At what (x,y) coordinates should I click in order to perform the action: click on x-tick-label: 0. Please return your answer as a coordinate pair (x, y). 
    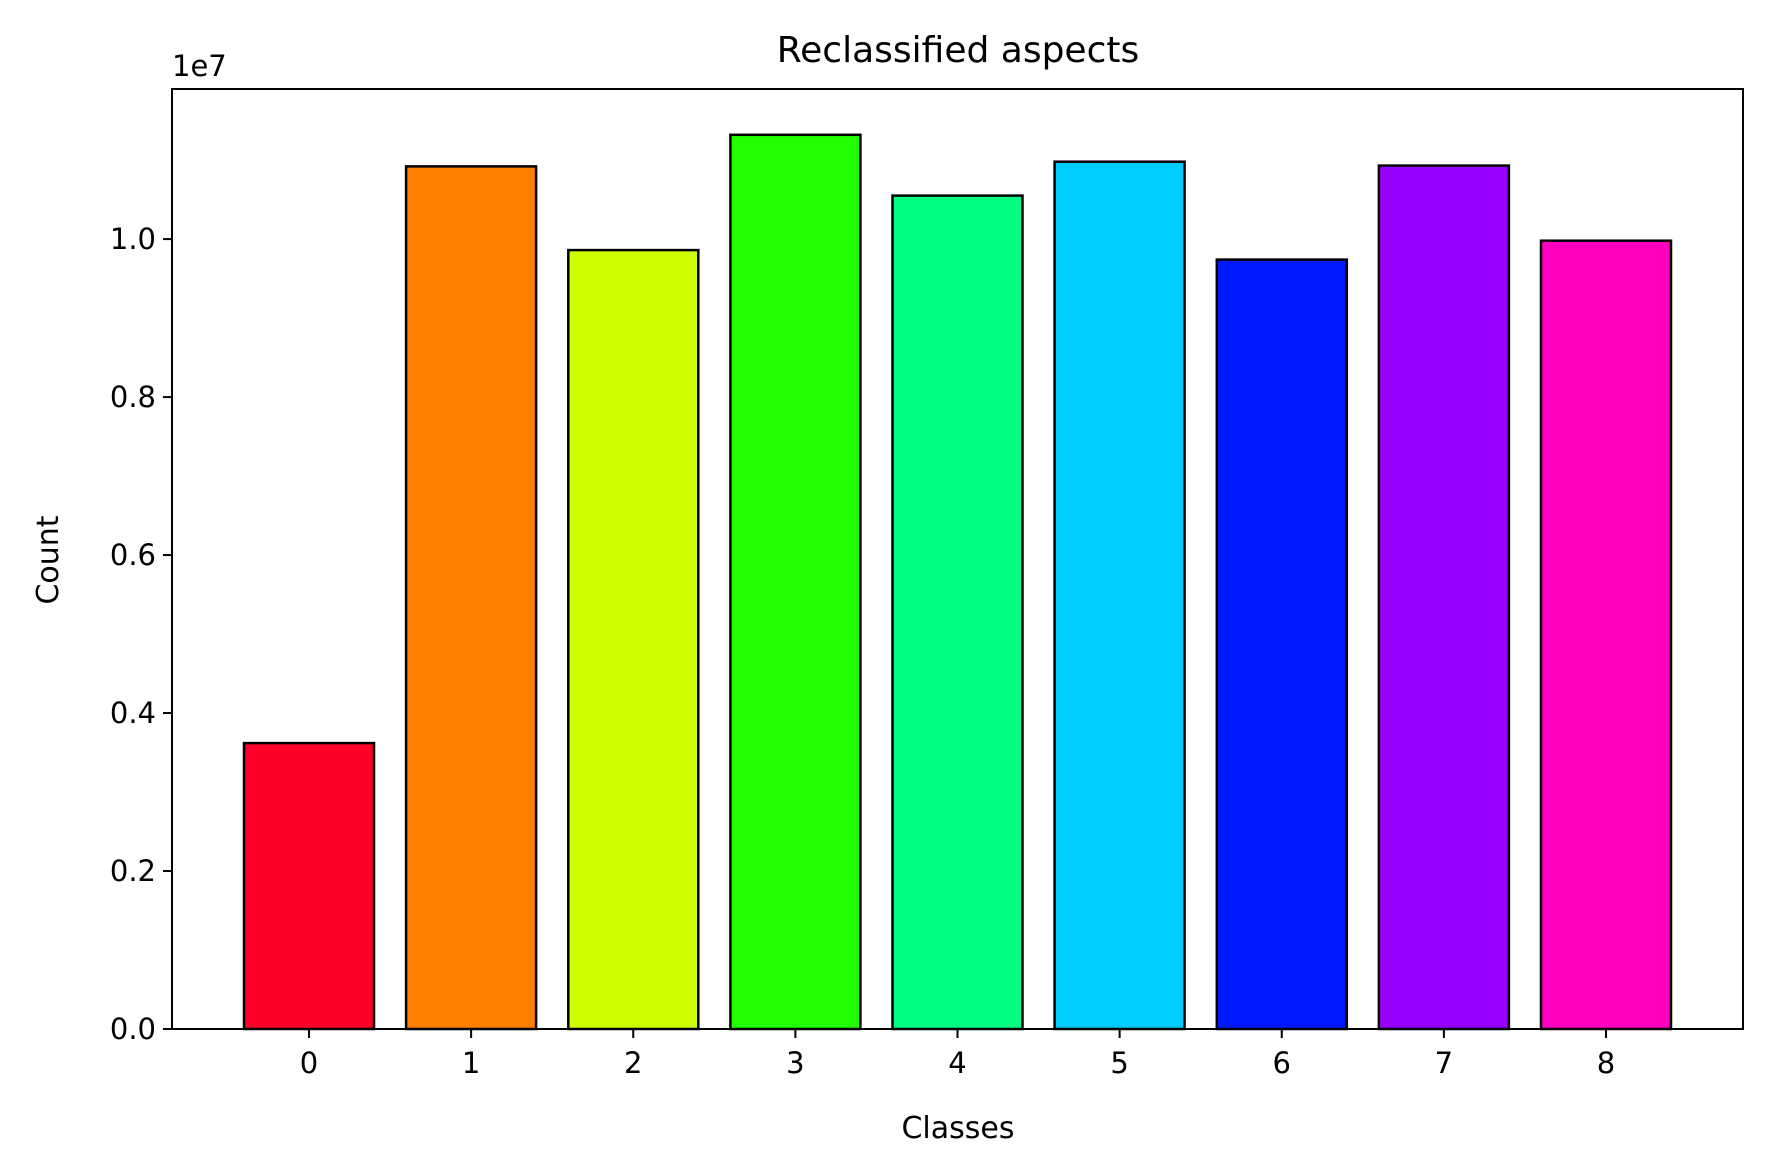
    Looking at the image, I should click on (309, 1063).